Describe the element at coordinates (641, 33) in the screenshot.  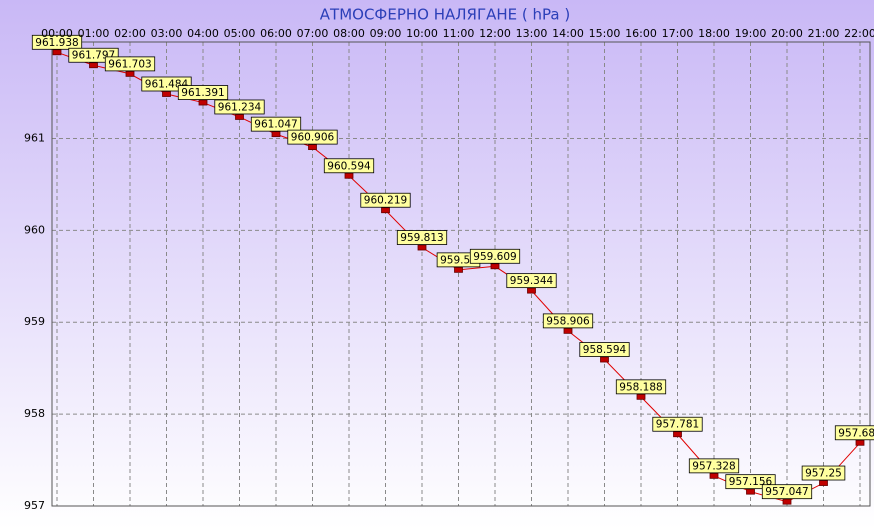
I see `x-tick-label: 16:00` at that location.